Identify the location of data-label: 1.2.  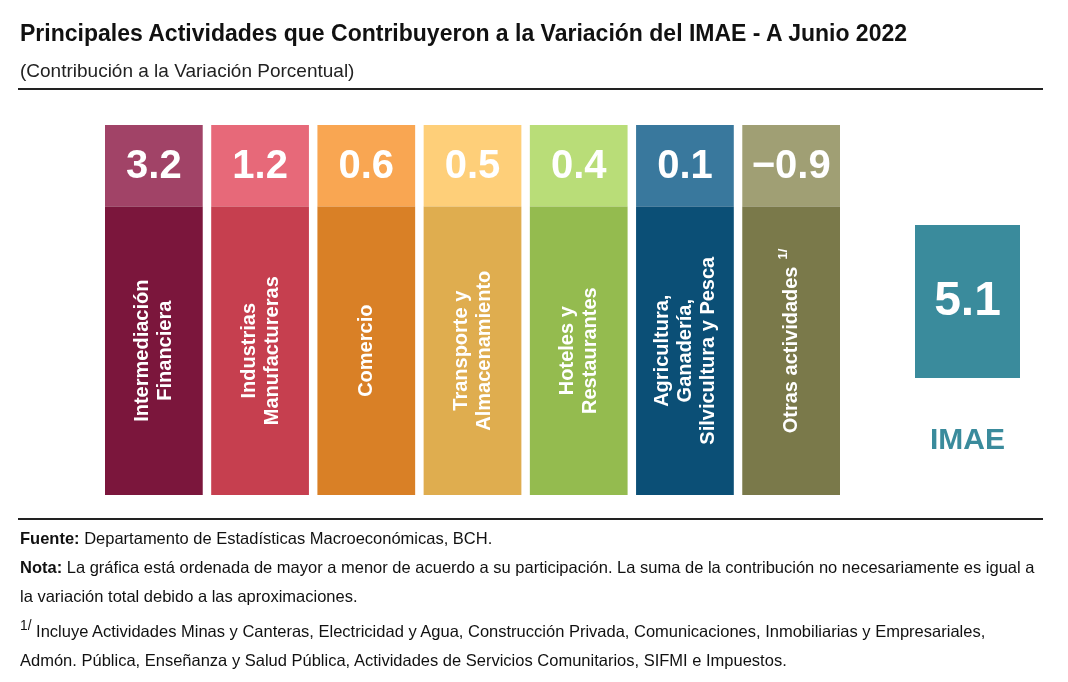
(260, 163).